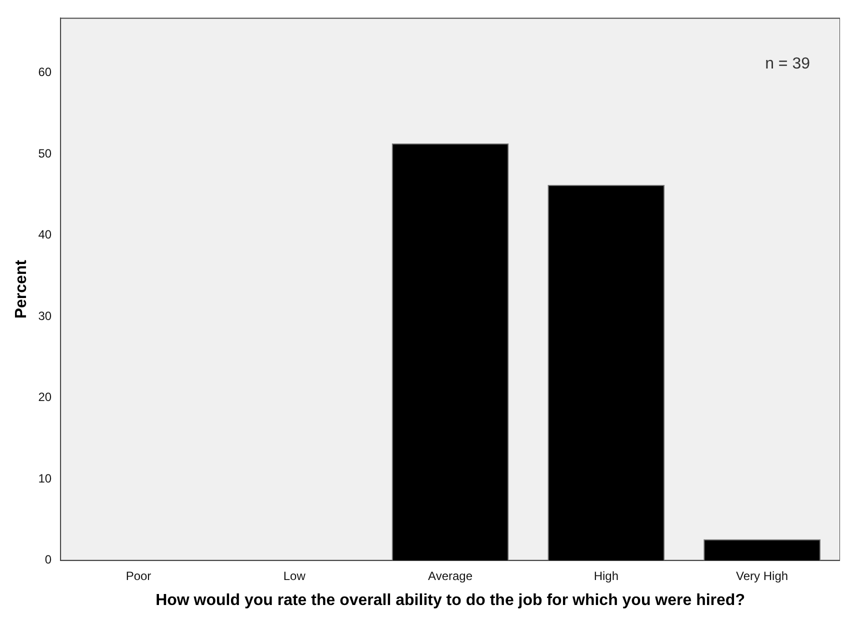 This screenshot has height=624, width=848. Describe the element at coordinates (450, 600) in the screenshot. I see `x-axis-title: How would you rate the overall ability to do the job for which you were hired?` at that location.